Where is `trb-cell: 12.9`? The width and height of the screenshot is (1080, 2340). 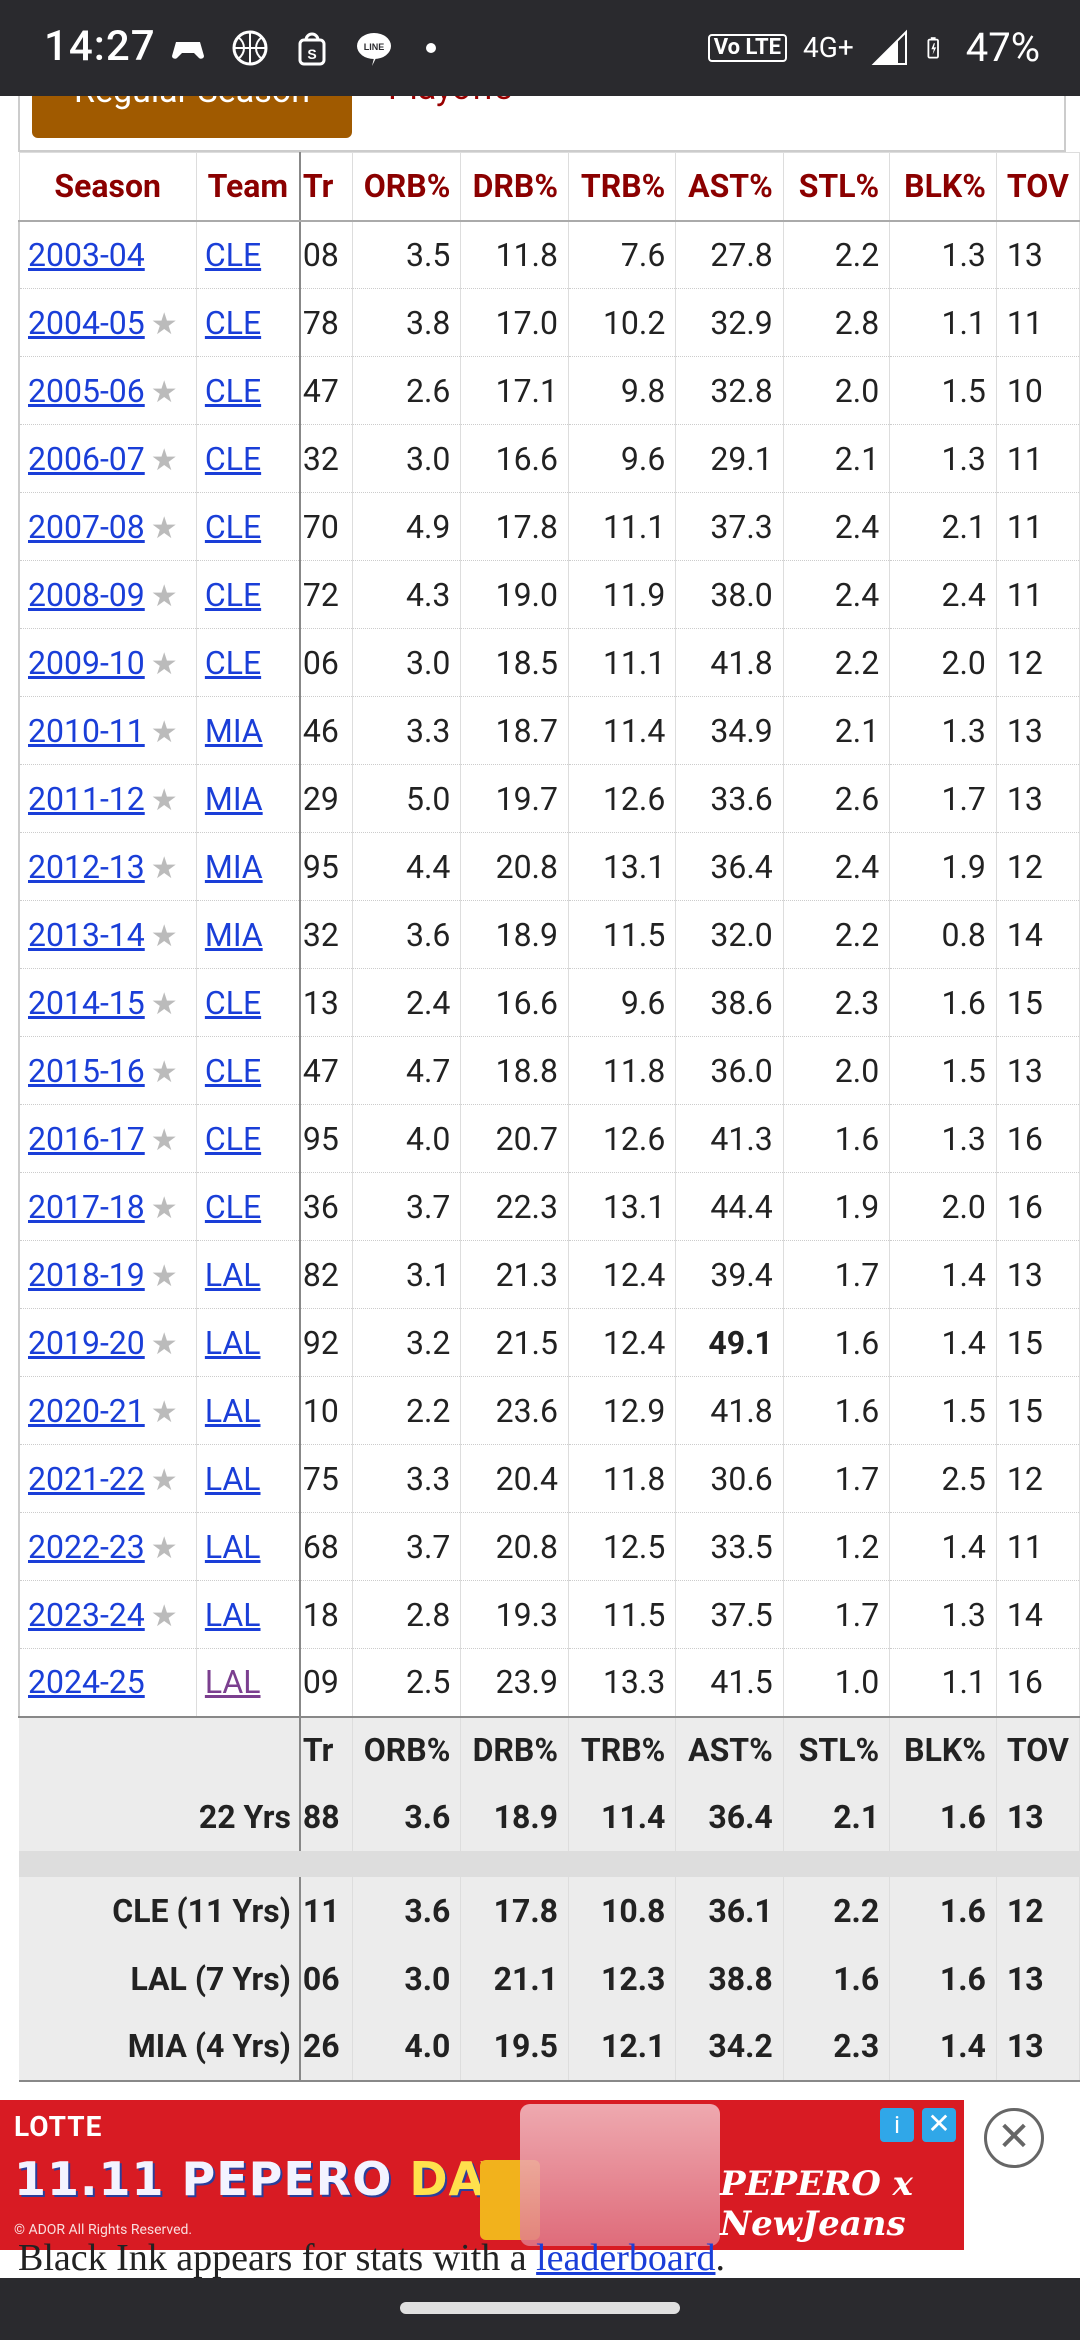 trb-cell: 12.9 is located at coordinates (622, 1410).